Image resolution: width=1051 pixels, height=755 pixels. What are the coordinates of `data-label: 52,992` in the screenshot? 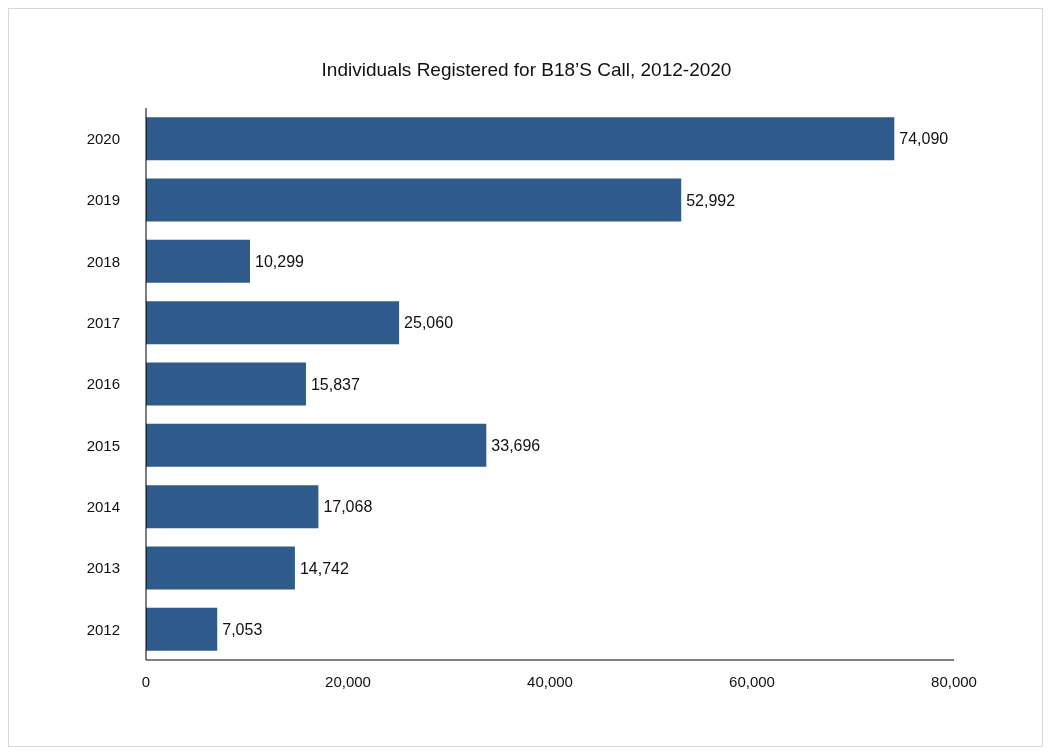 It's located at (711, 200).